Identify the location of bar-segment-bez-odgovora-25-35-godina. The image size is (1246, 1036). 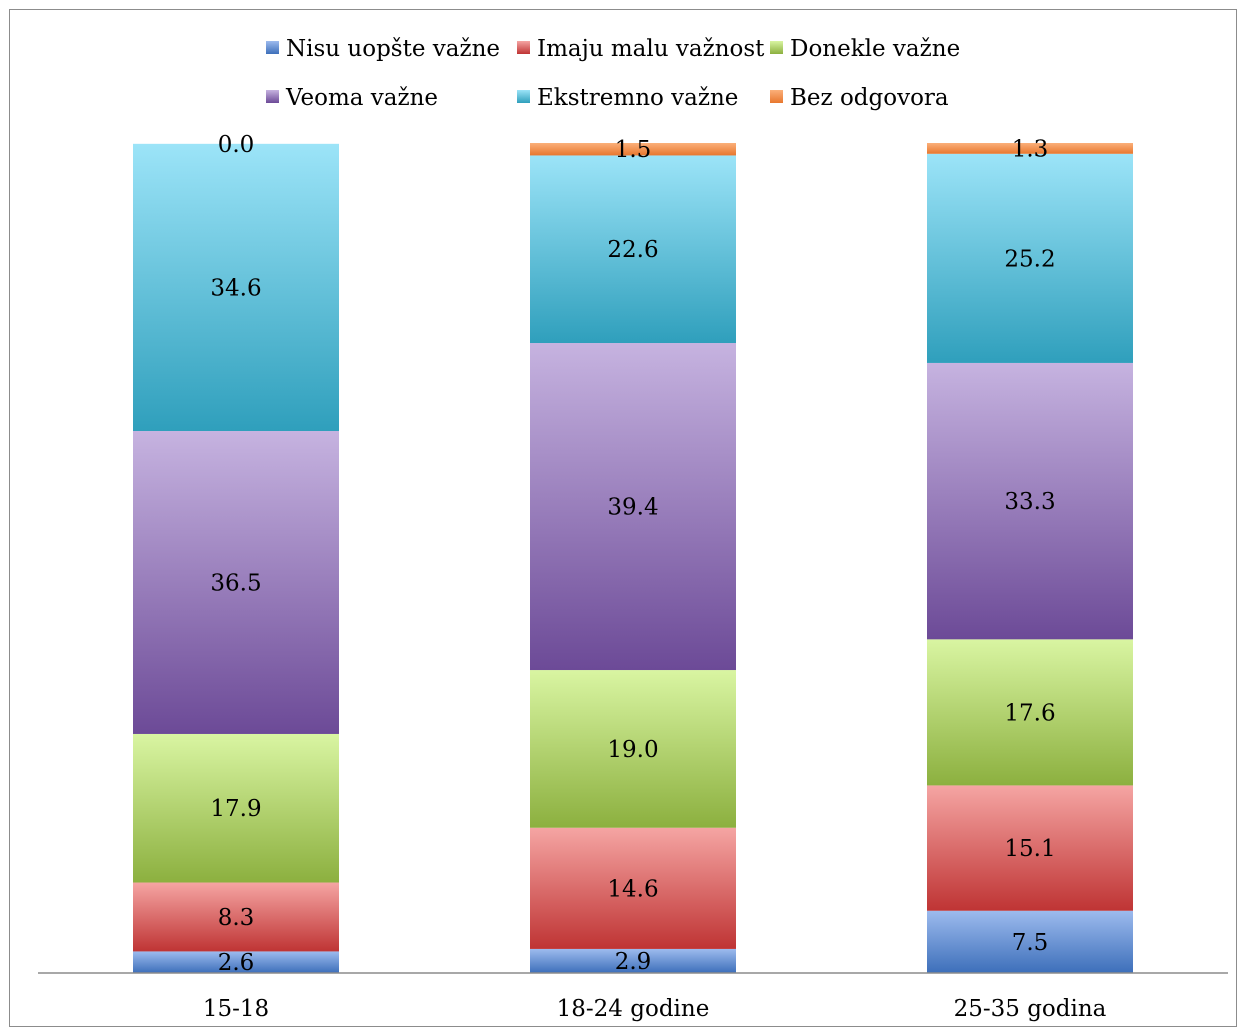
(1030, 148).